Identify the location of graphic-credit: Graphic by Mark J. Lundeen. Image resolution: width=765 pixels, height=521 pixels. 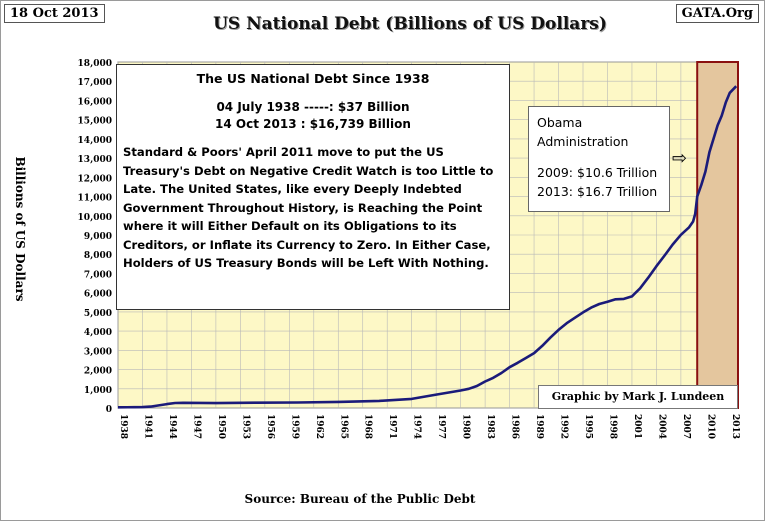
(638, 397).